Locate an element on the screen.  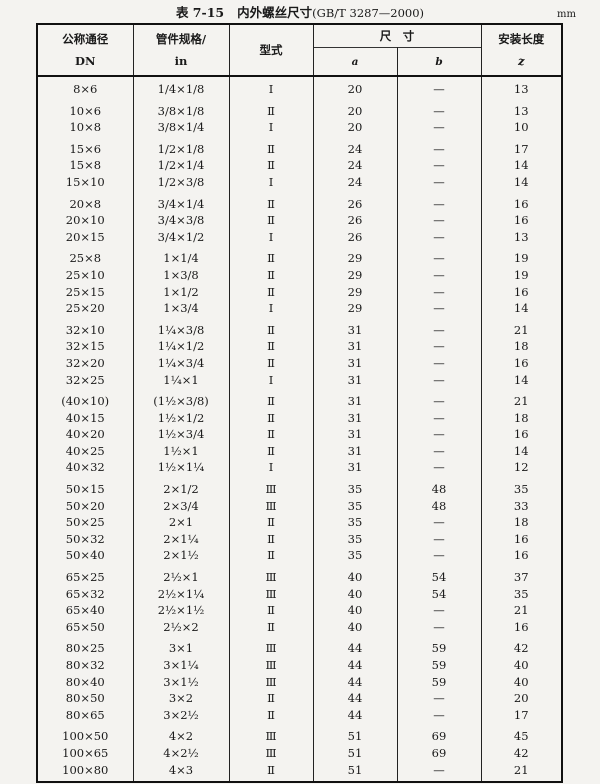
table-row: 40×20 1½×3/4 Ⅱ 31—16 is located at coordinates (299, 434).